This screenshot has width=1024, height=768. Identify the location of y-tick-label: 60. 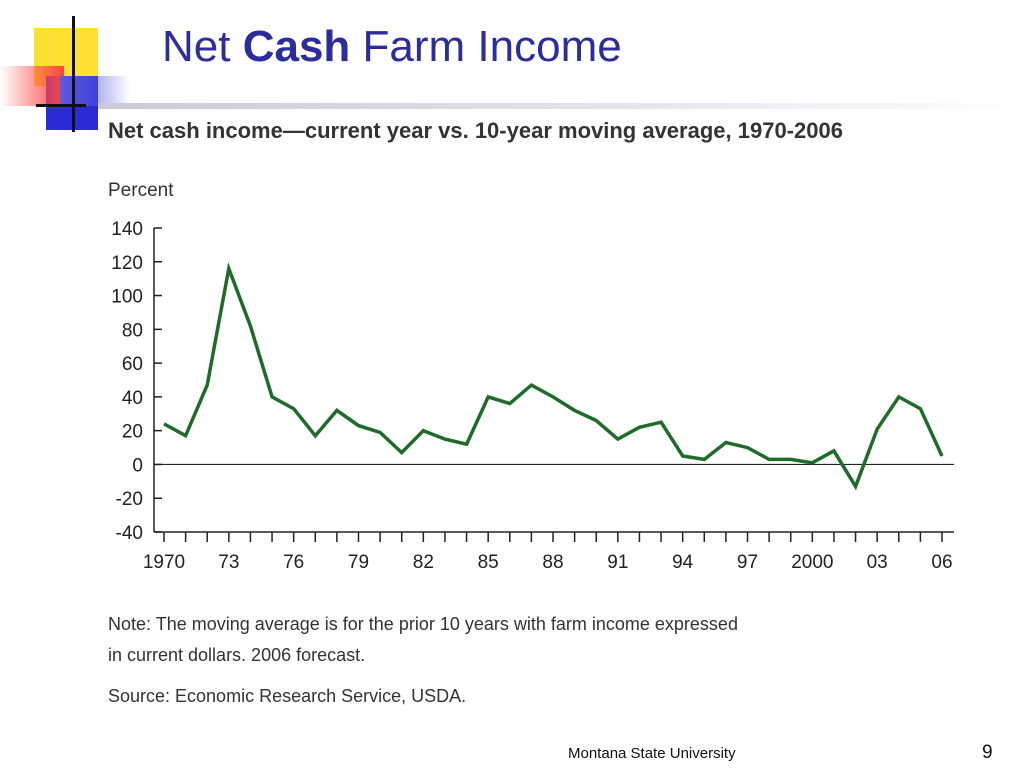
(132, 364).